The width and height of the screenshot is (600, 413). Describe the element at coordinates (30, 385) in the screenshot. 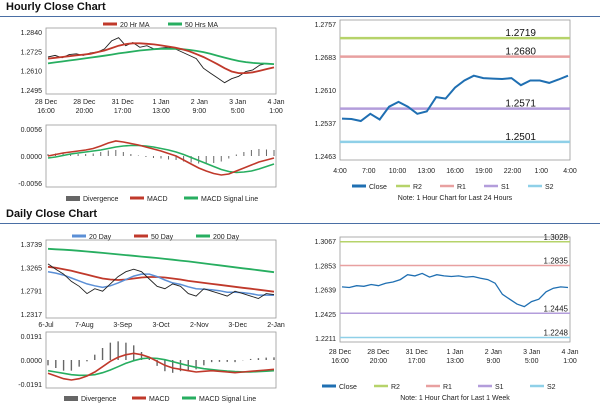

I see `daily-macd-y-tick: -0.0191` at that location.